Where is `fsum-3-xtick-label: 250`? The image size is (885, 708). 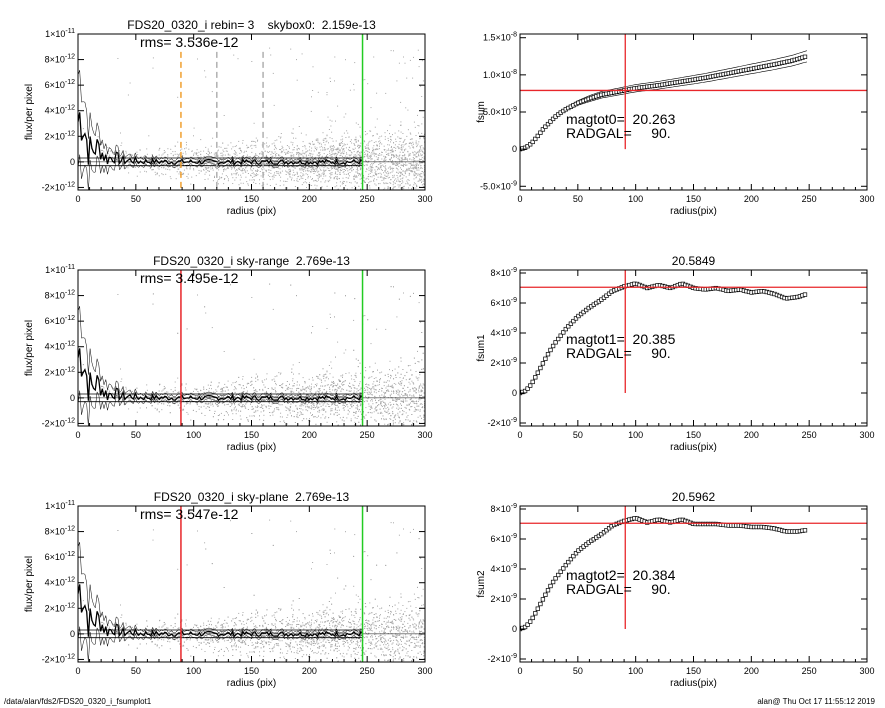 fsum-3-xtick-label: 250 is located at coordinates (809, 671).